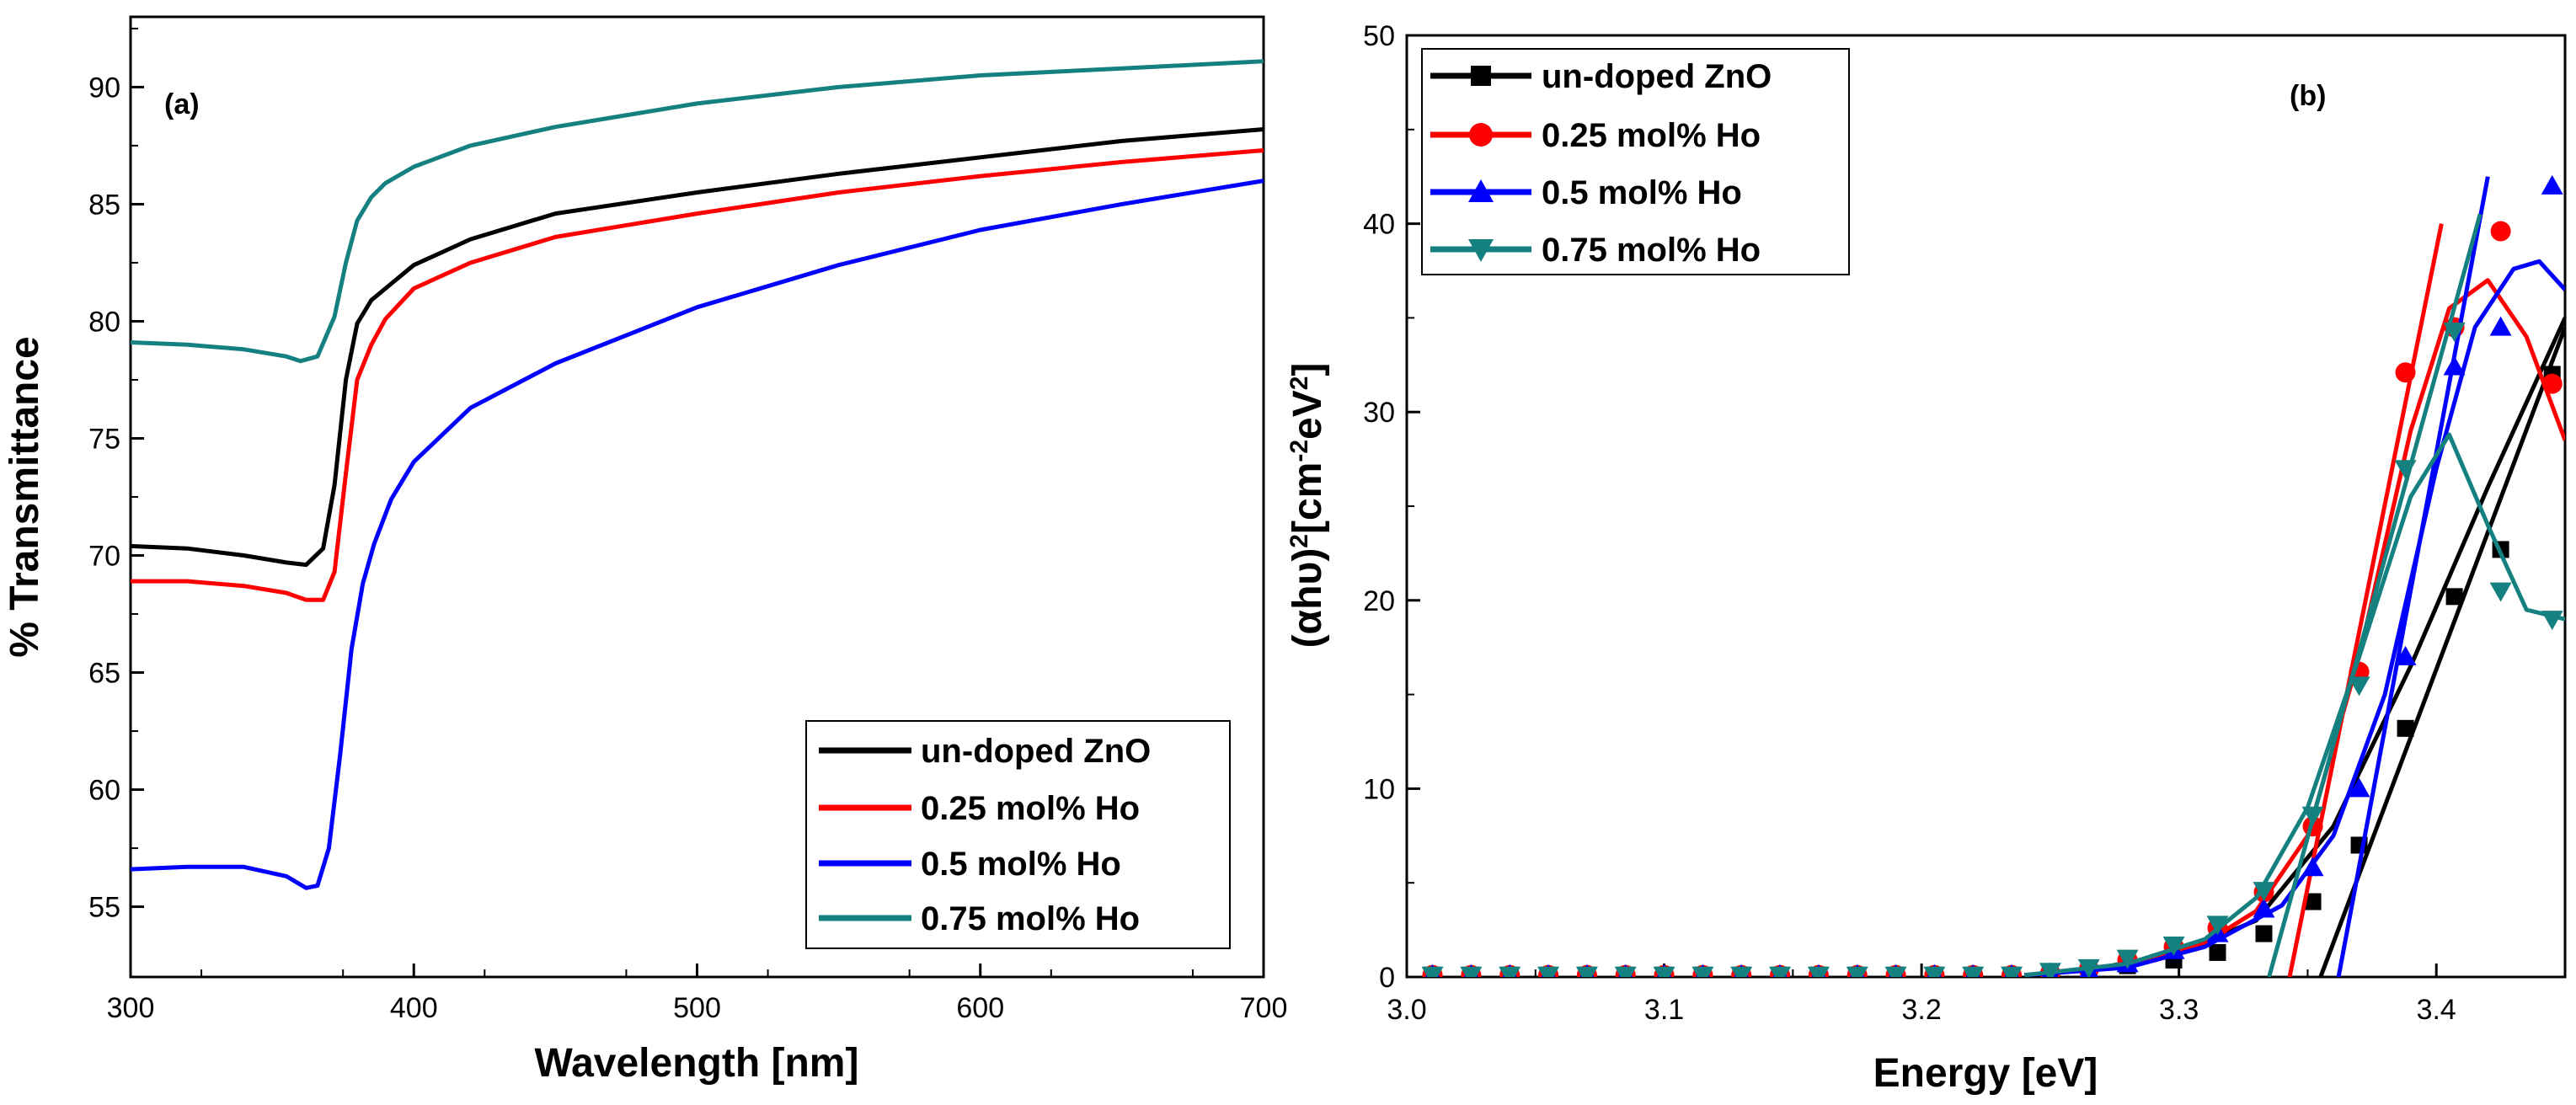  I want to click on panel-a-y-axis-title: % Transmittance, so click(25, 497).